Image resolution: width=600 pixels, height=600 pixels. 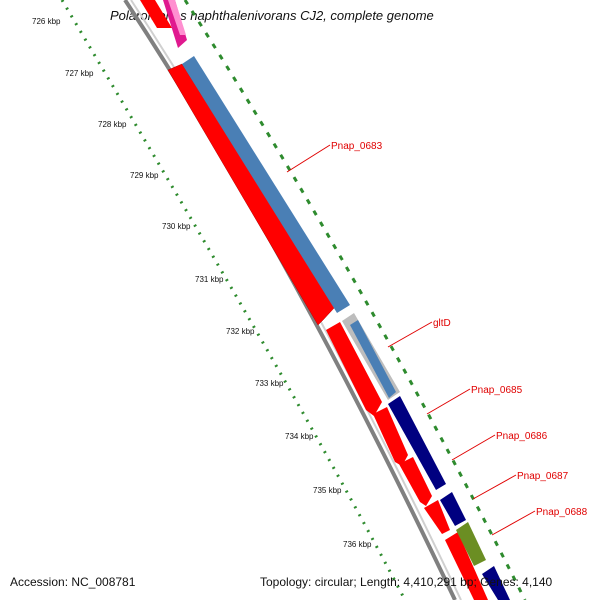 What do you see at coordinates (209, 279) in the screenshot?
I see `ruler-tick-label: 731 kbp` at bounding box center [209, 279].